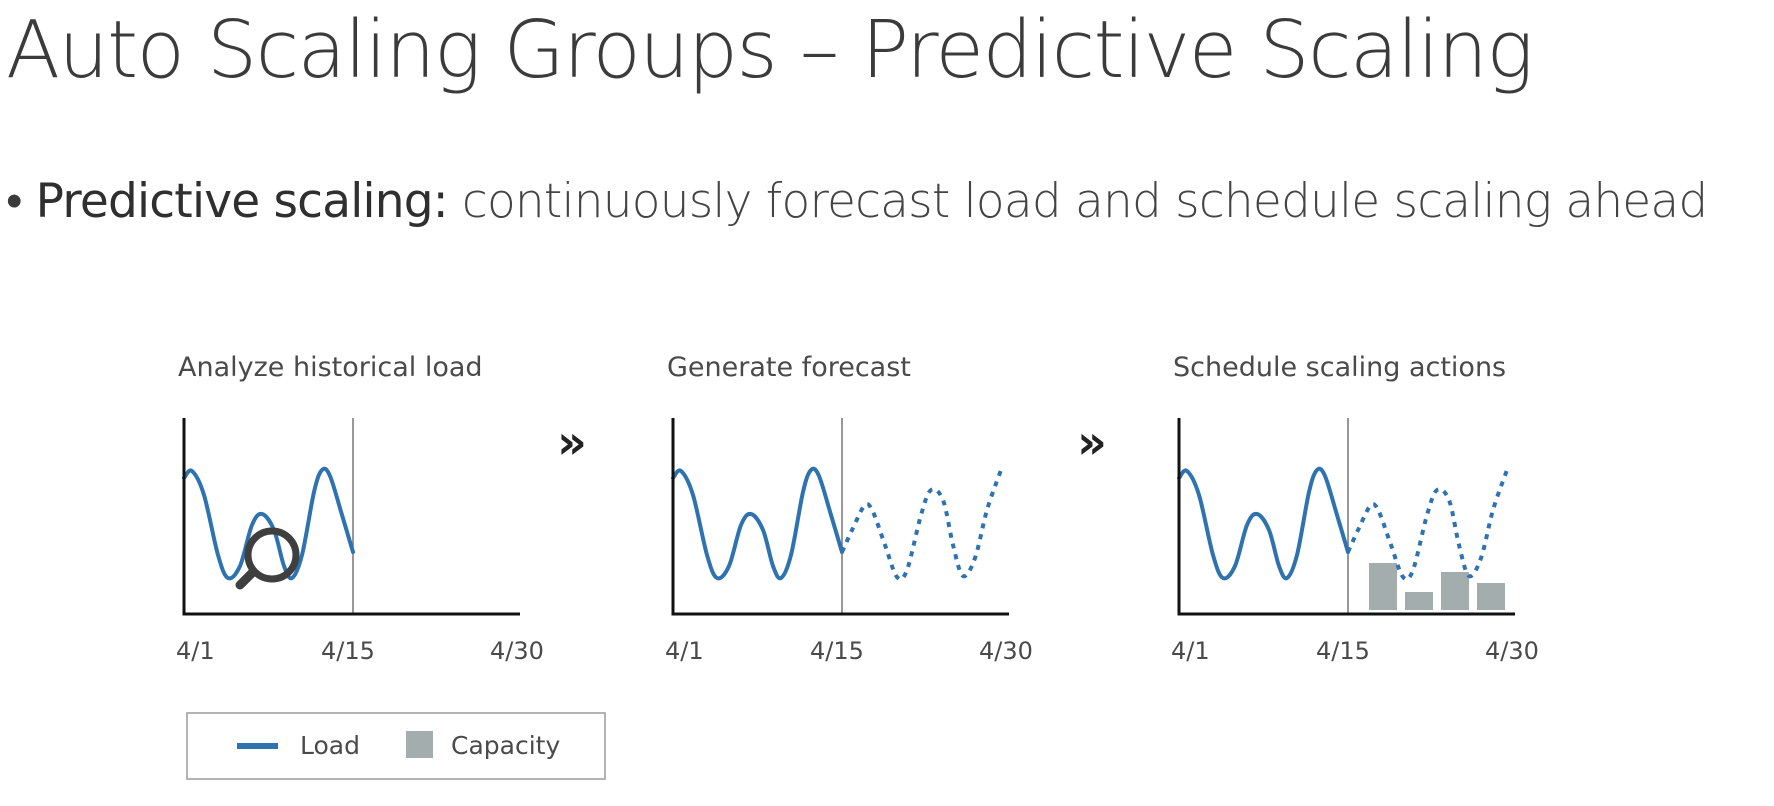  I want to click on bullet-lead: Predictive scaling:, so click(242, 201).